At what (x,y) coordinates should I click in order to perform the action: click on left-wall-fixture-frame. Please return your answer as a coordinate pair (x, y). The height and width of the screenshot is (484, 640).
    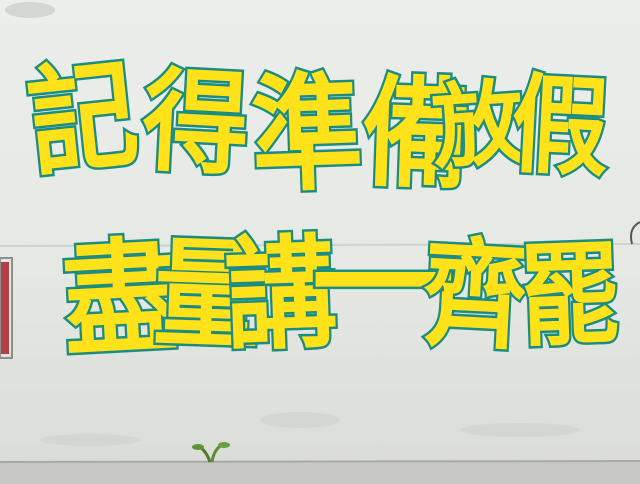
    Looking at the image, I should click on (6, 308).